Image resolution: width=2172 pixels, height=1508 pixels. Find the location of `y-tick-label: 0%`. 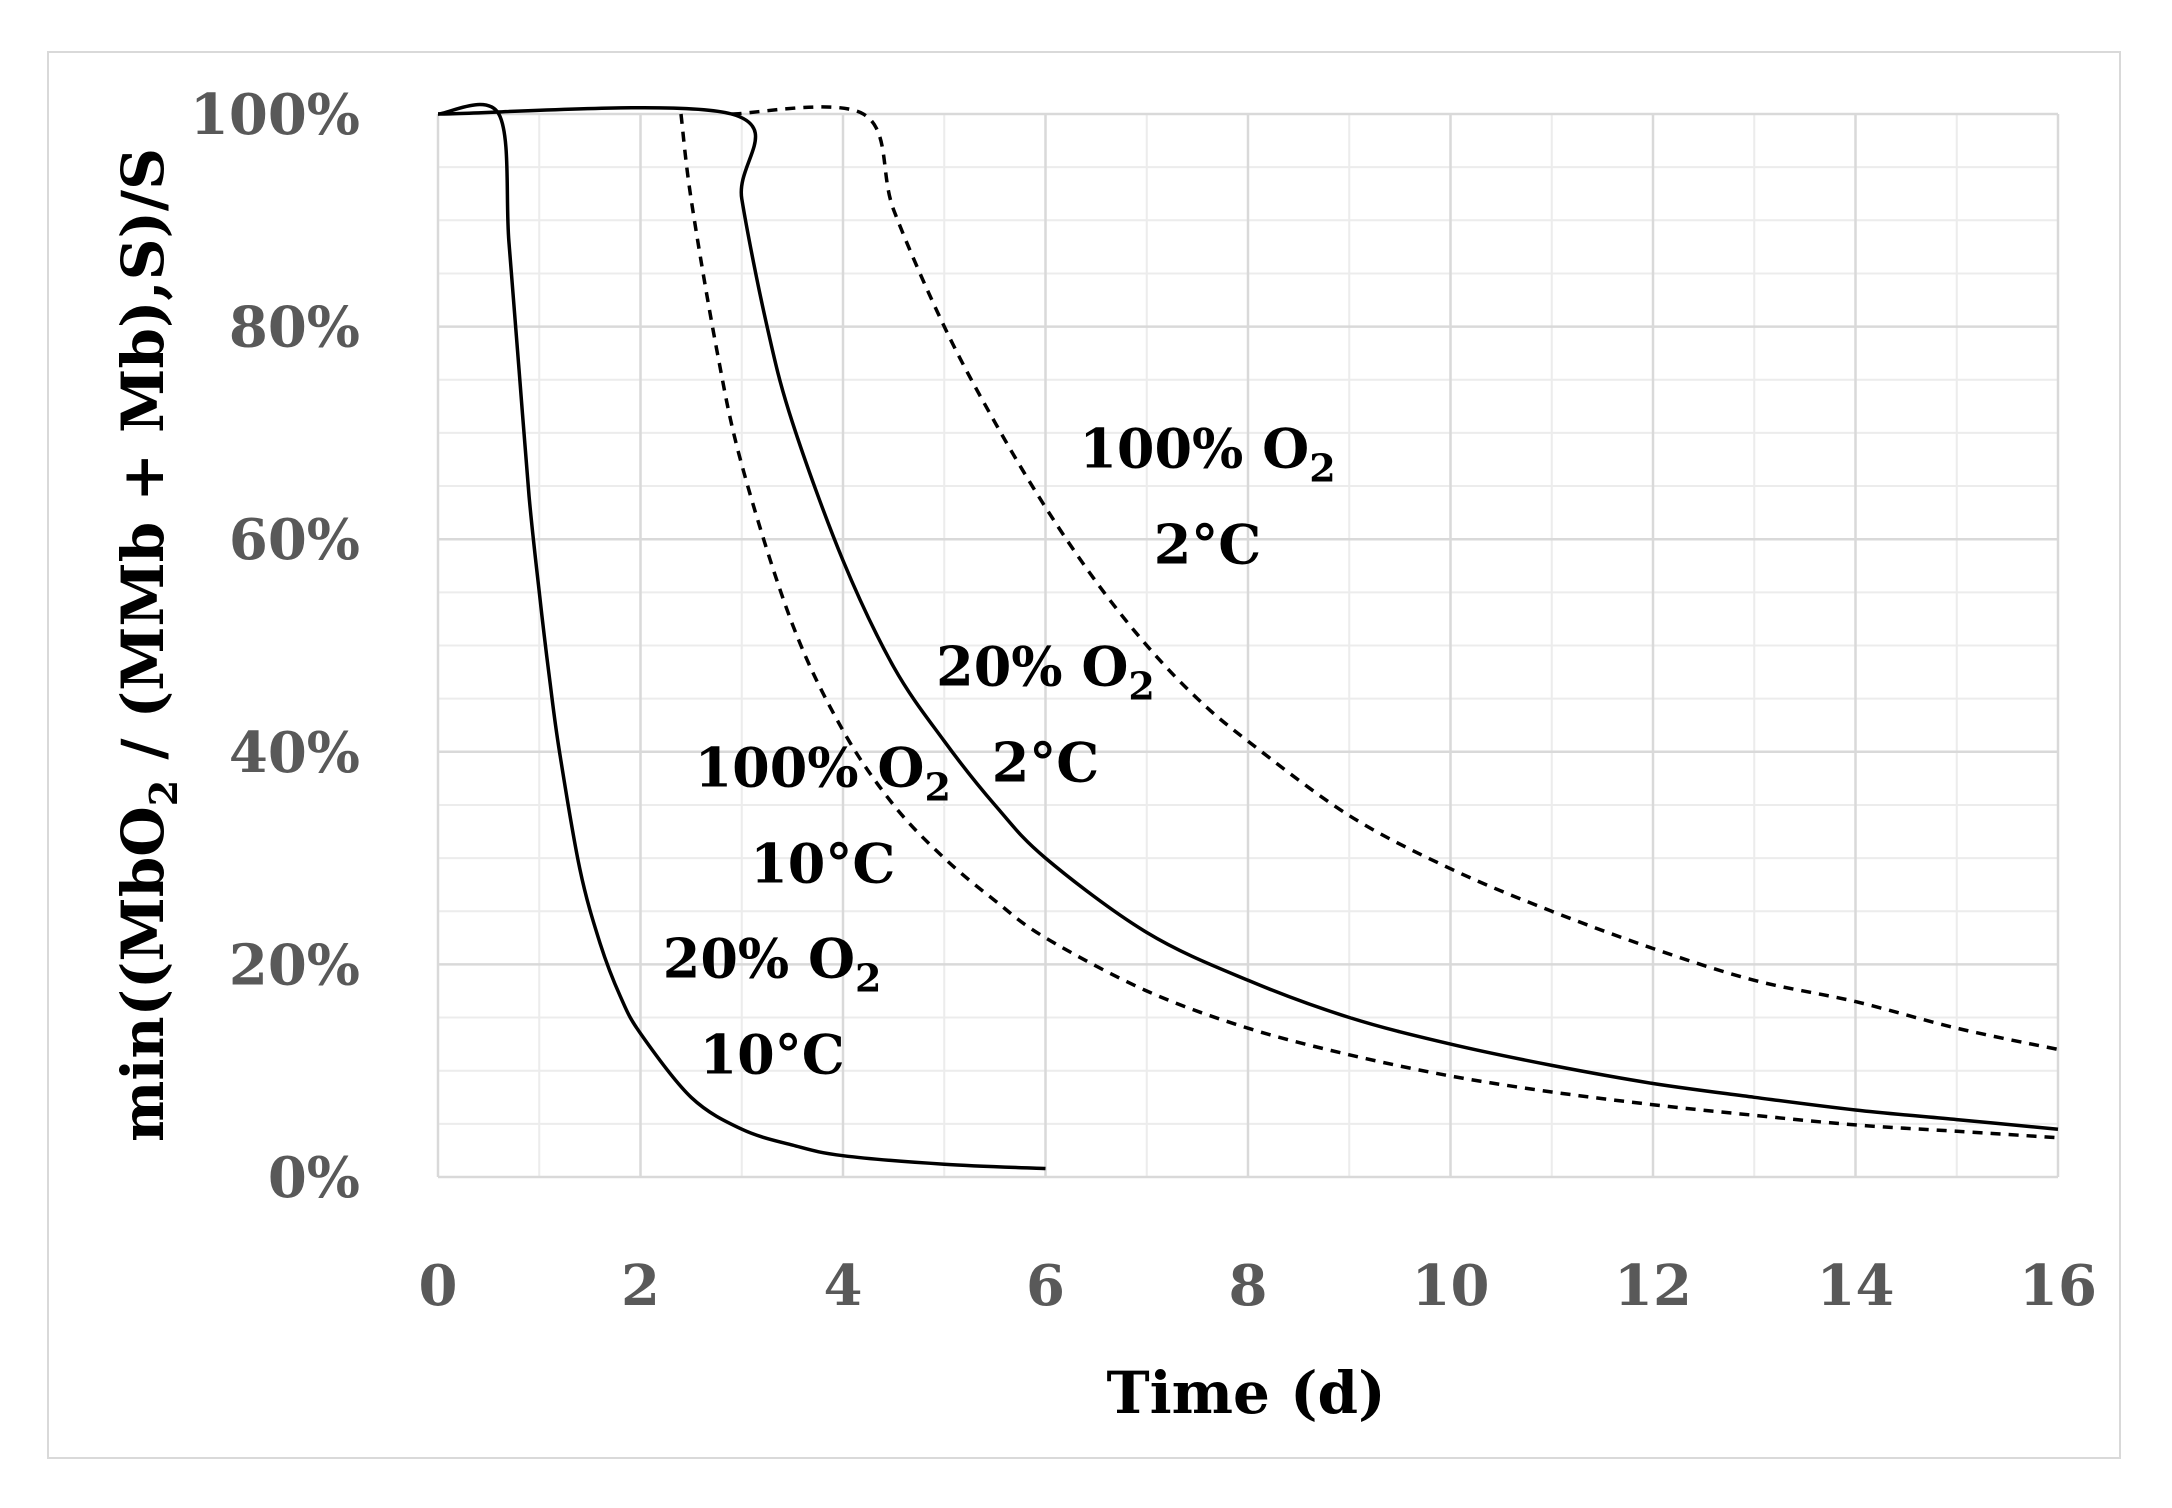

y-tick-label: 0% is located at coordinates (314, 1178).